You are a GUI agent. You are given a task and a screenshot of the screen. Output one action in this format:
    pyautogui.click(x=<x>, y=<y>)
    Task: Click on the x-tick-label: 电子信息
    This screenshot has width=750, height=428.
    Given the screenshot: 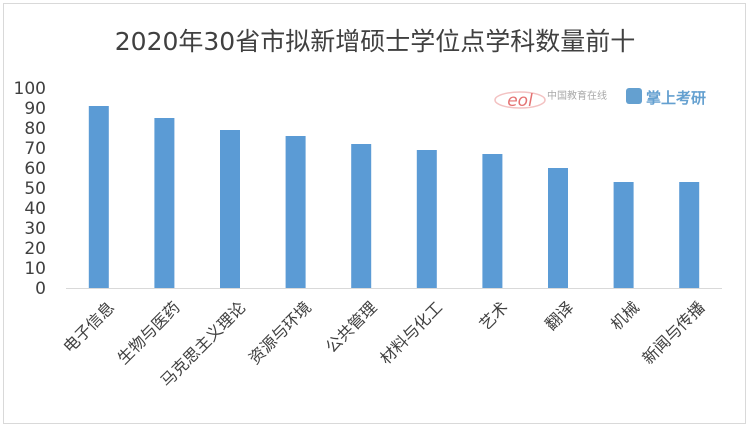 What is the action you would take?
    pyautogui.click(x=88, y=327)
    